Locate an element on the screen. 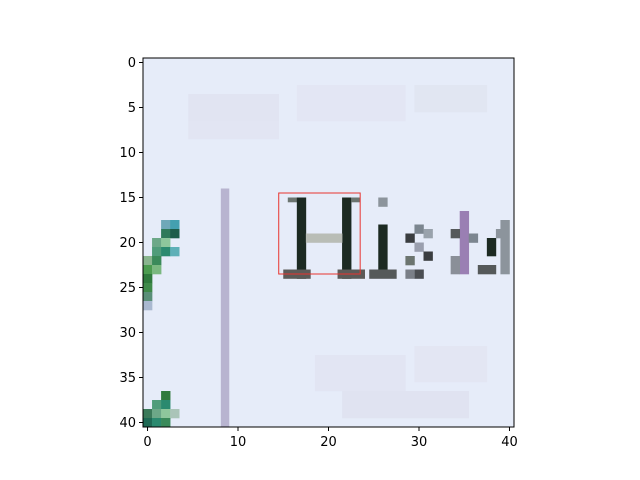  highlight-rectangle is located at coordinates (319, 233).